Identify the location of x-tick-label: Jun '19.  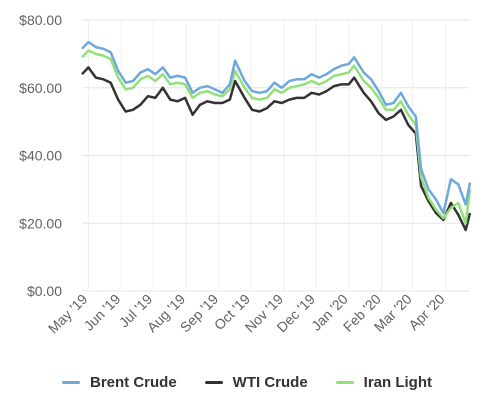
(102, 312).